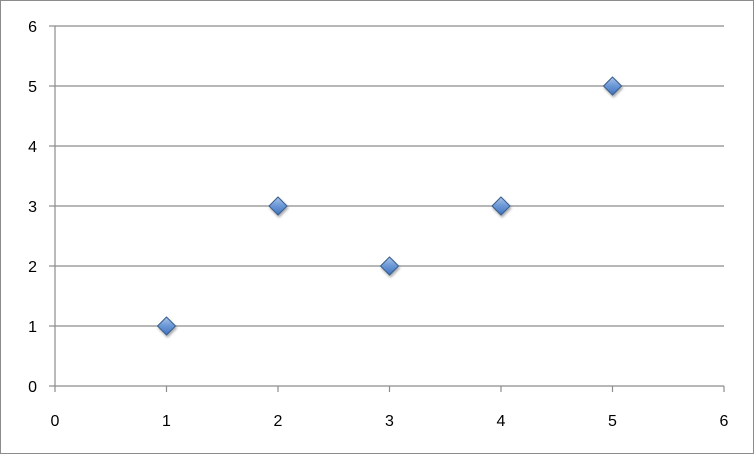 The width and height of the screenshot is (754, 454). Describe the element at coordinates (32, 267) in the screenshot. I see `y-tick-label: 2` at that location.